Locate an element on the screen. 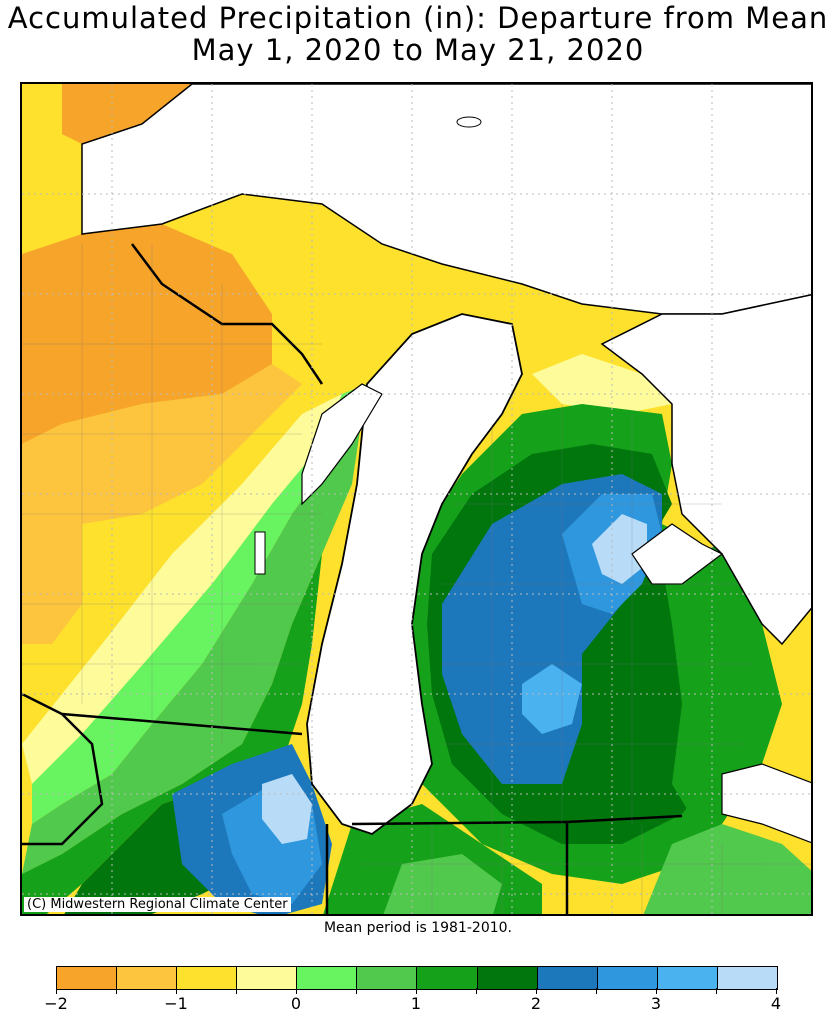 The width and height of the screenshot is (836, 1025). green-bay is located at coordinates (342, 444).